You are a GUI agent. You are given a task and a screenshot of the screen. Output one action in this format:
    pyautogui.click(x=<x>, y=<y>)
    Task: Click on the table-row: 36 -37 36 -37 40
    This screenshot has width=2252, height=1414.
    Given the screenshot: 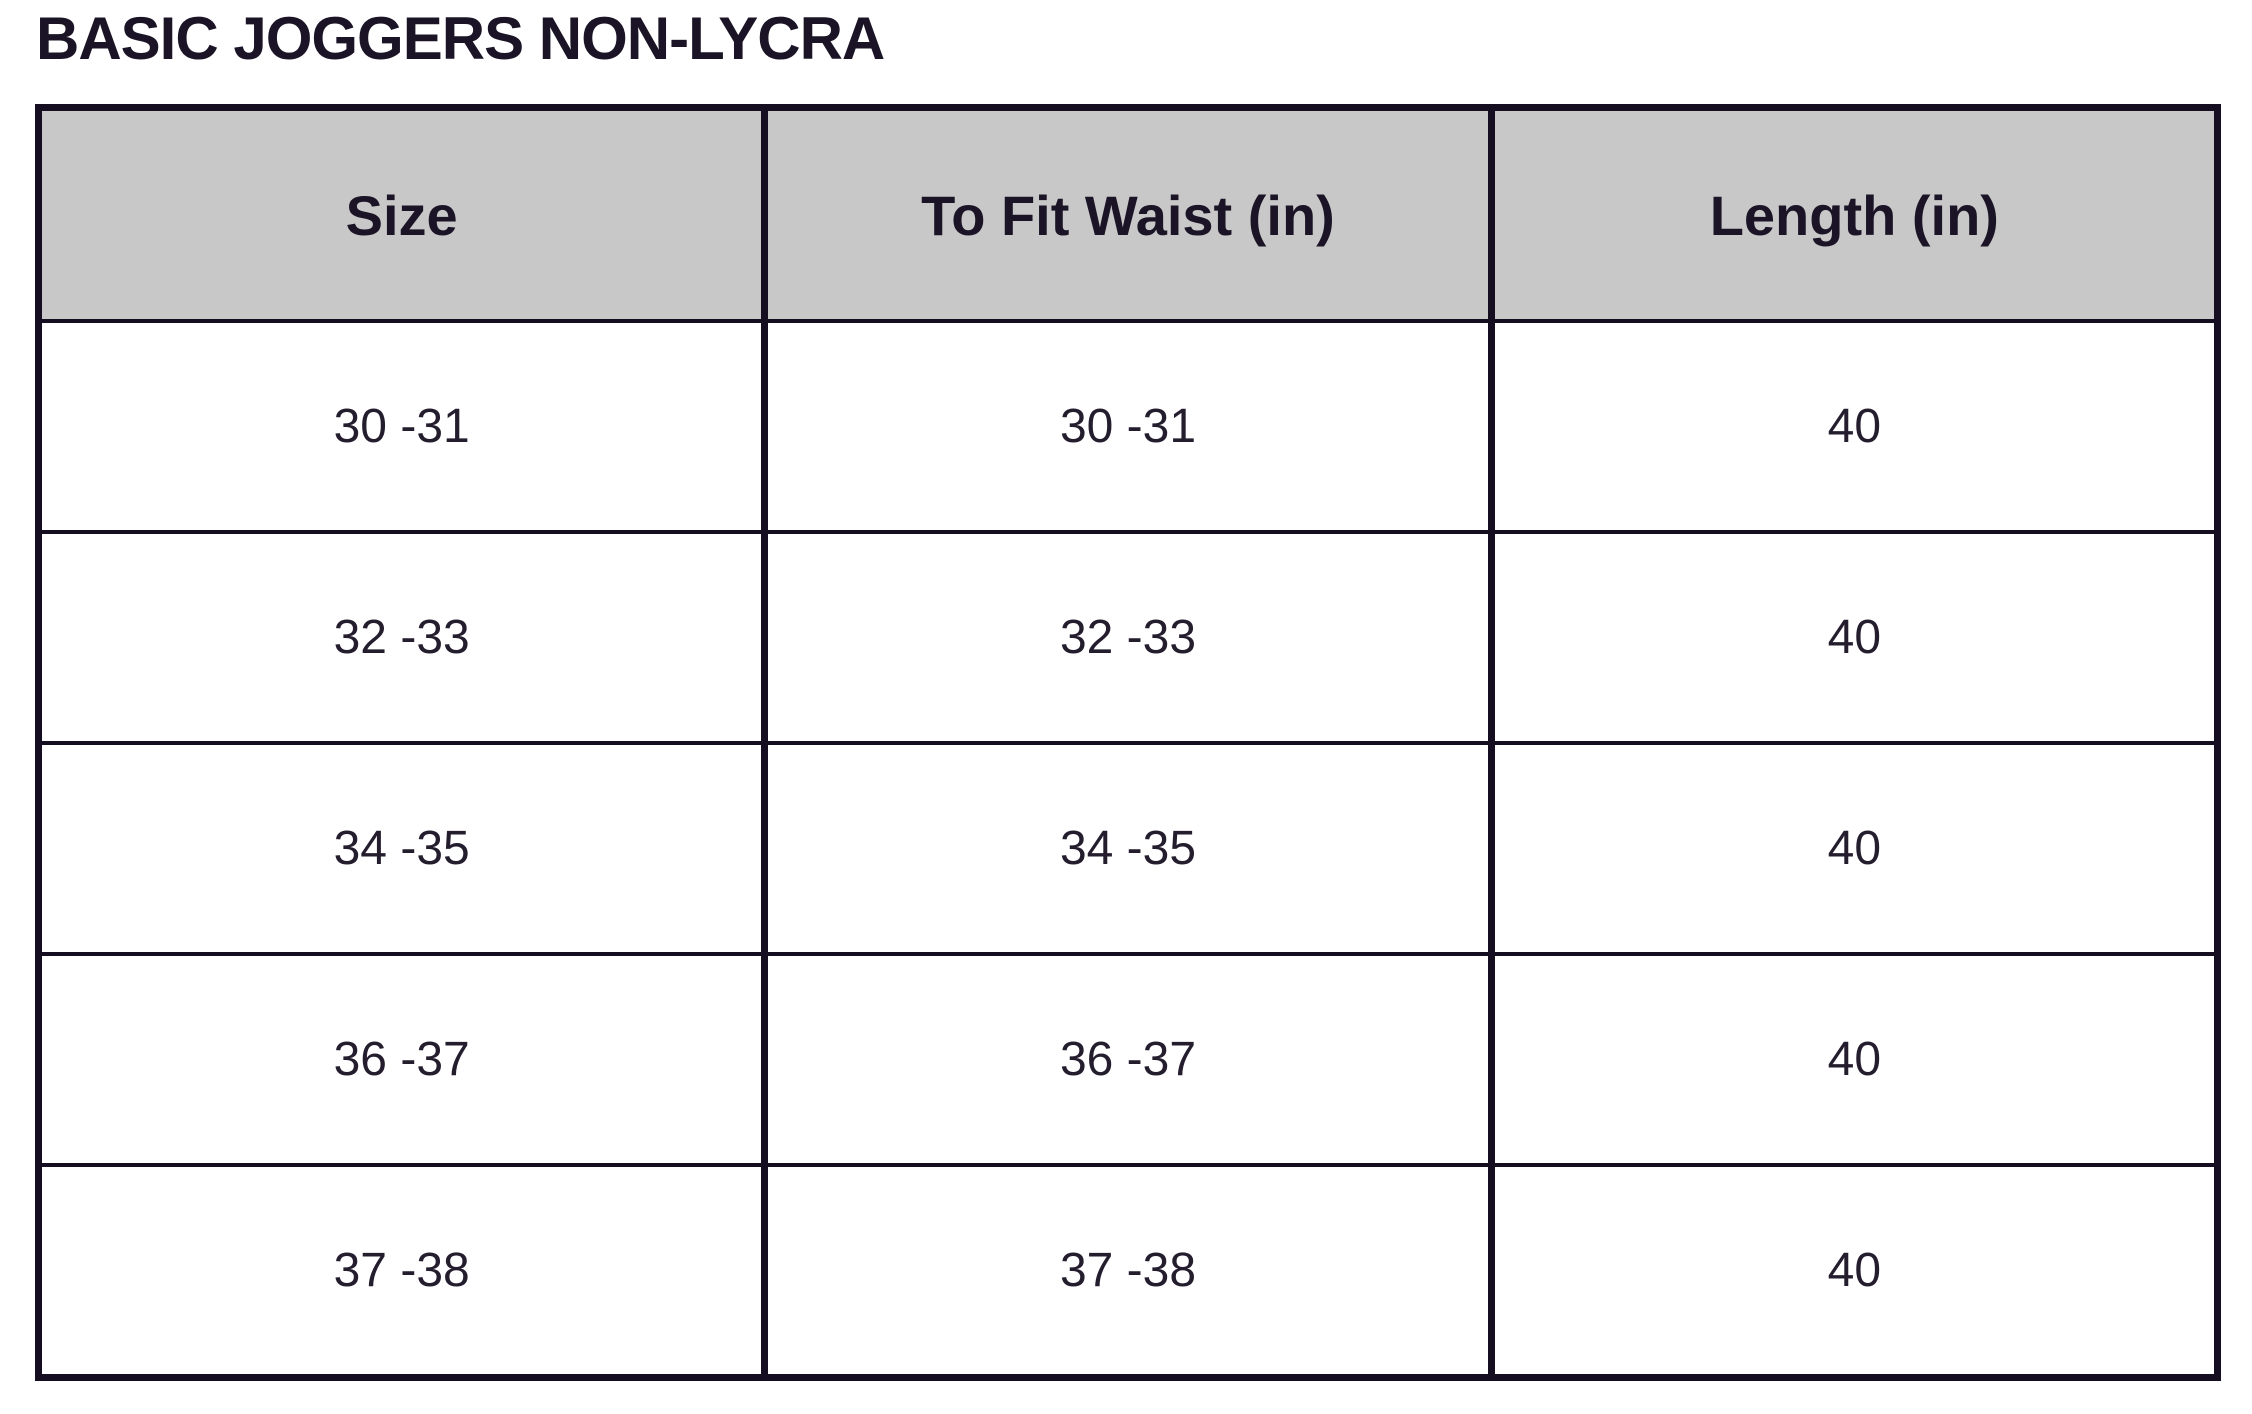 What is the action you would take?
    pyautogui.click(x=1128, y=1059)
    